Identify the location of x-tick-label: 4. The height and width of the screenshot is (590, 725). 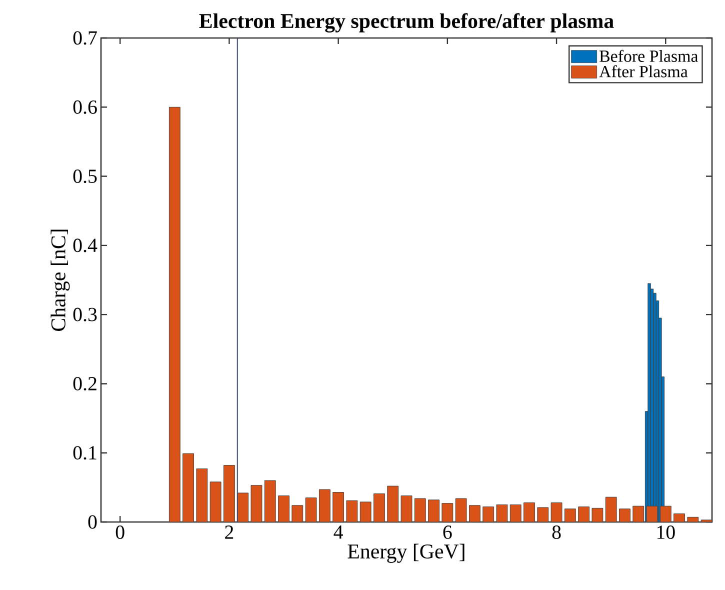
(338, 532).